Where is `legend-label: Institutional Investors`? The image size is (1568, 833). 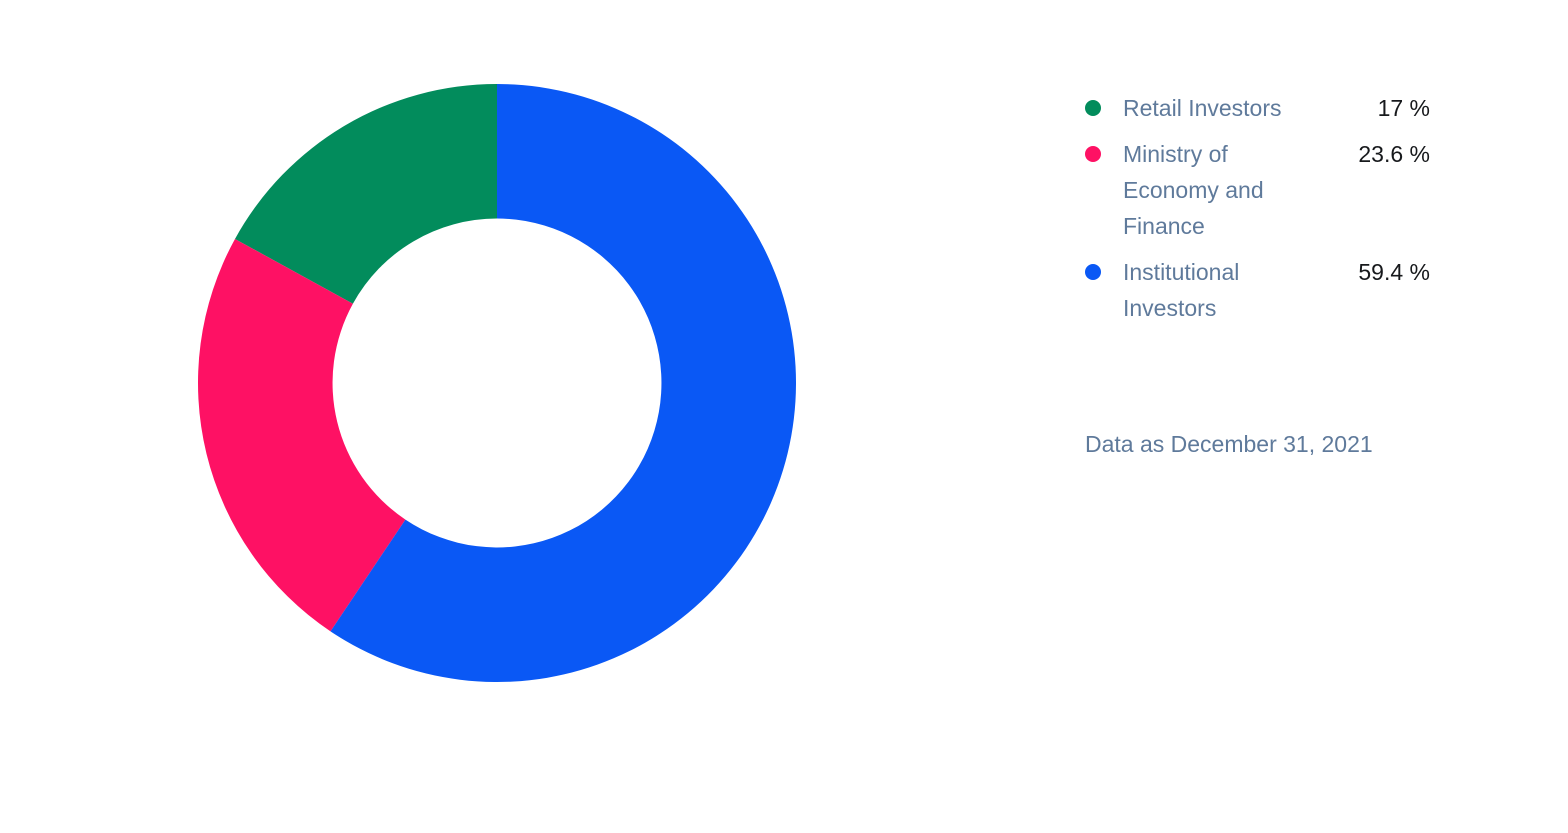 legend-label: Institutional Investors is located at coordinates (1181, 290).